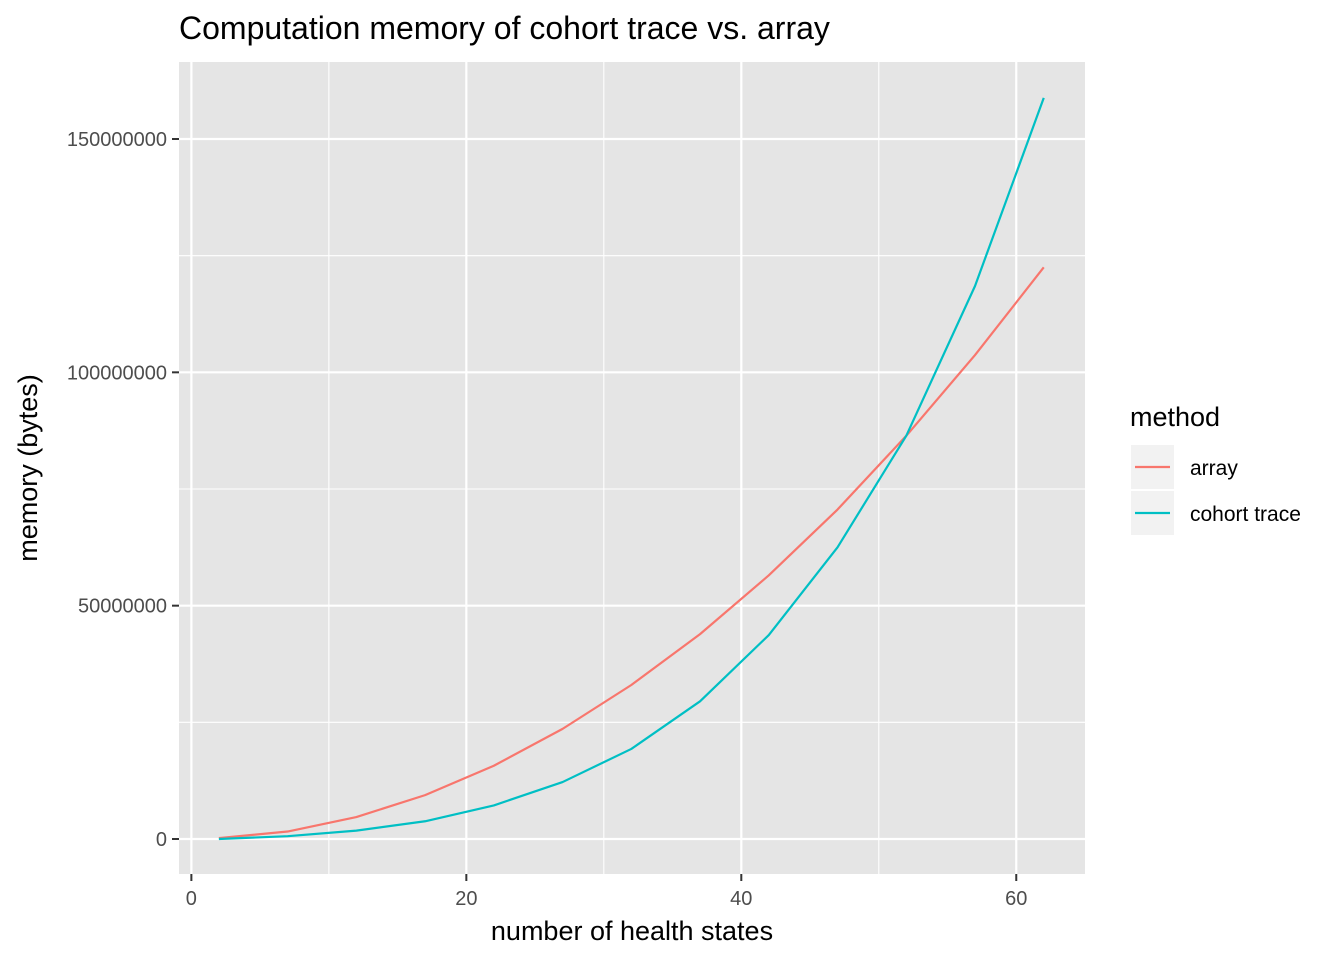  Describe the element at coordinates (741, 899) in the screenshot. I see `x-tick-label: 40` at that location.